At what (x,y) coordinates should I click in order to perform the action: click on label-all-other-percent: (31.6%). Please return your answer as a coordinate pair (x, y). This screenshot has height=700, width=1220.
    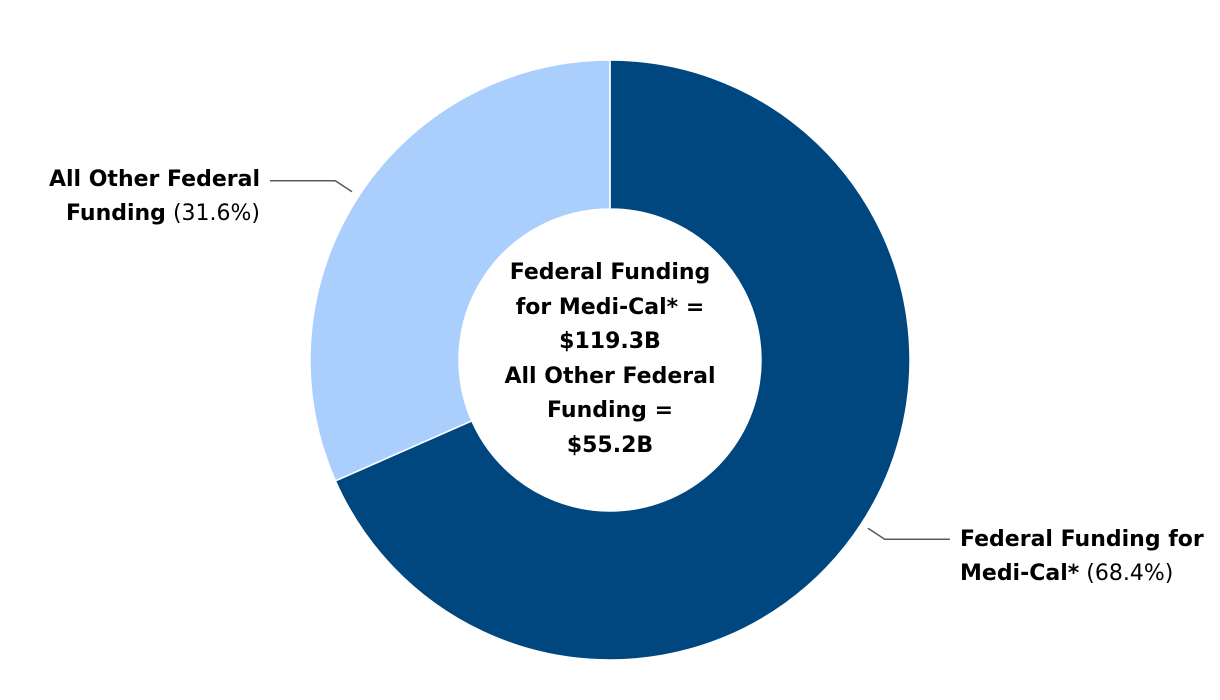
    Looking at the image, I should click on (216, 213).